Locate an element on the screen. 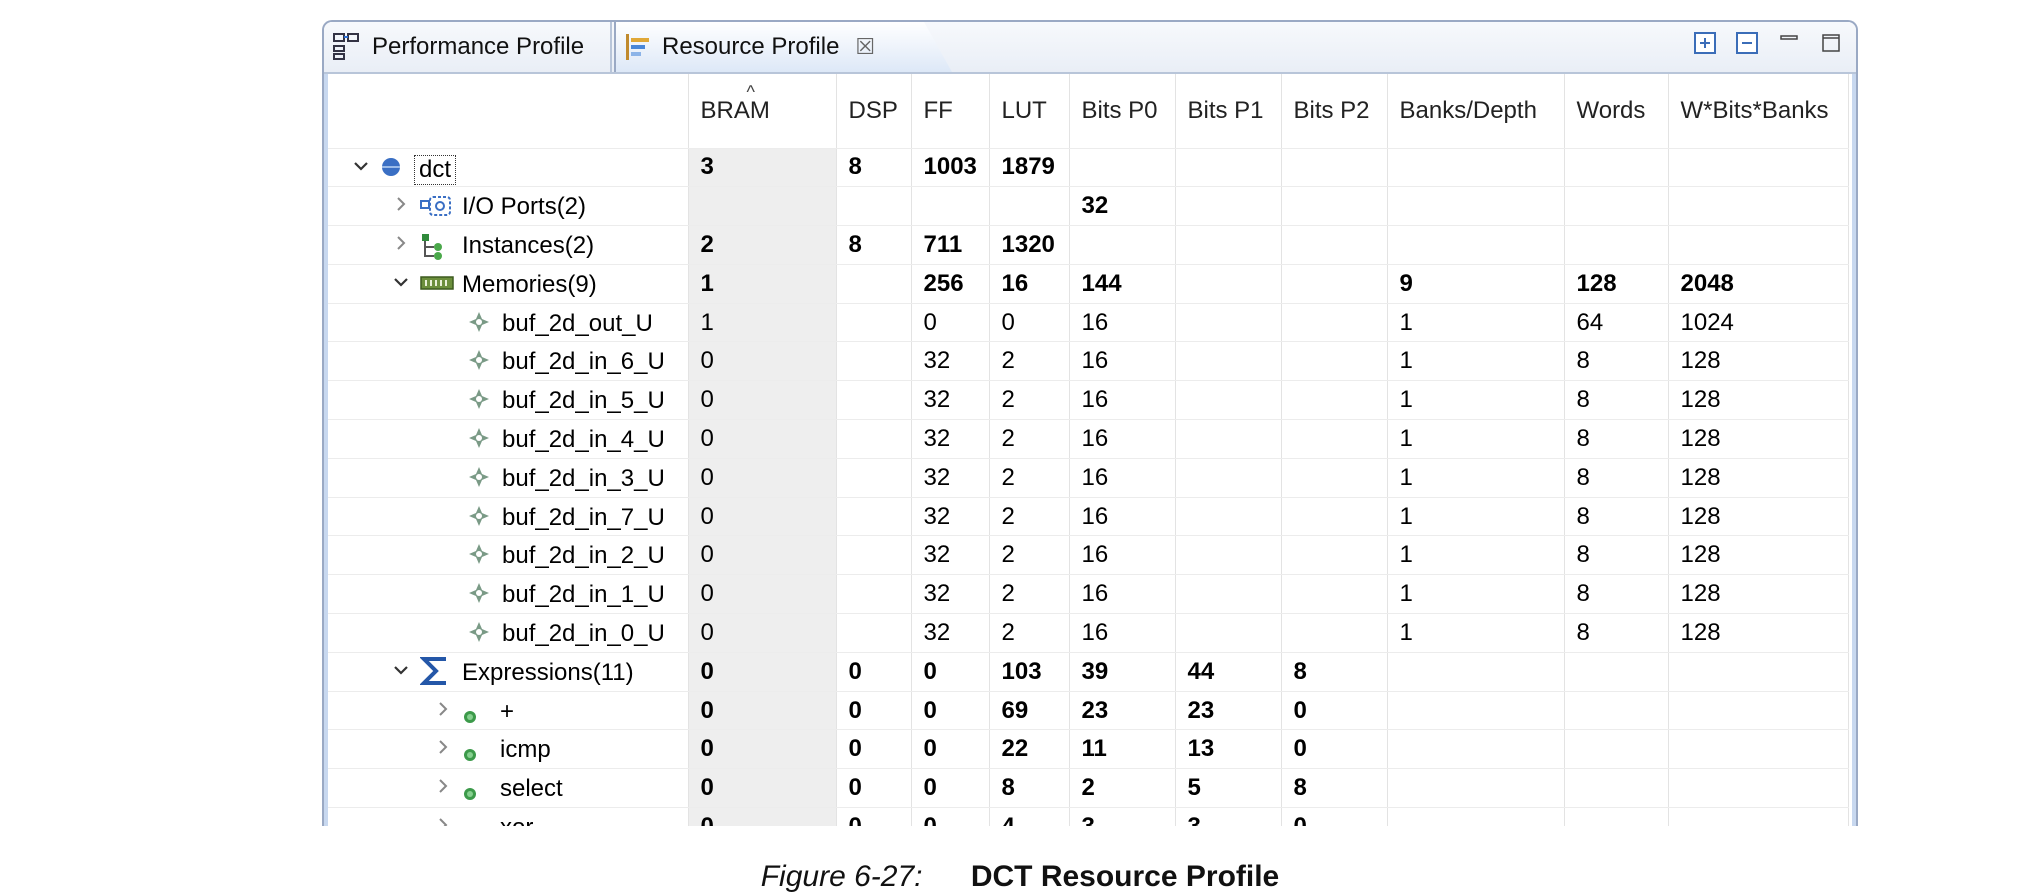 This screenshot has height=894, width=2040. tree-name-cell: buf_2d_in_3_U is located at coordinates (508, 478).